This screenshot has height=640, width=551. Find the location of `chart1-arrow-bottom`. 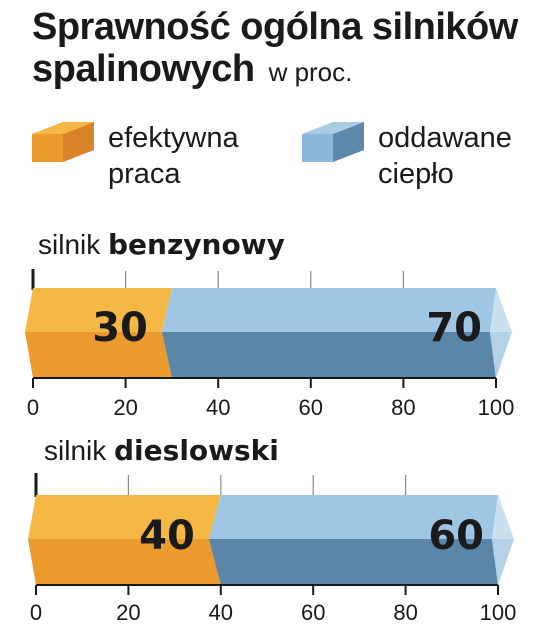

chart1-arrow-bottom is located at coordinates (501, 355).